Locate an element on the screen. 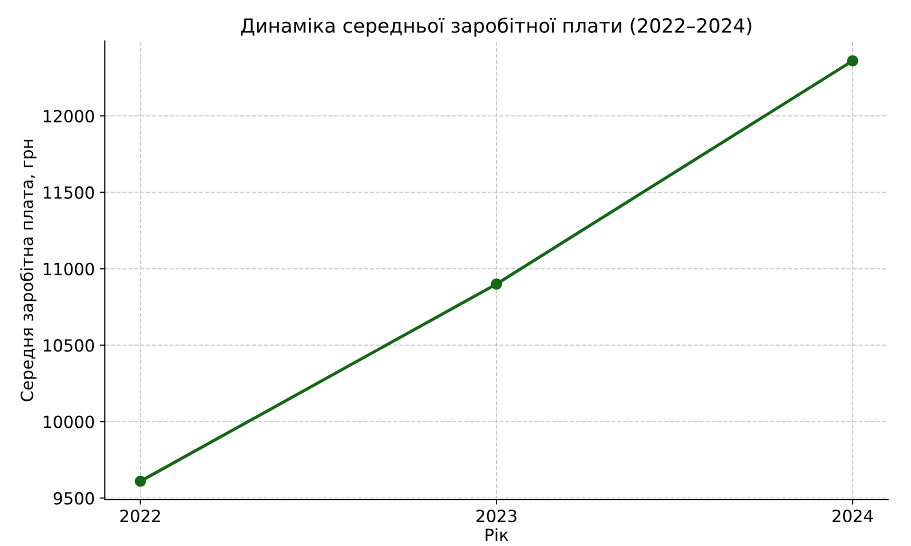 The width and height of the screenshot is (911, 546). y-tick-label: 12000 is located at coordinates (69, 116).